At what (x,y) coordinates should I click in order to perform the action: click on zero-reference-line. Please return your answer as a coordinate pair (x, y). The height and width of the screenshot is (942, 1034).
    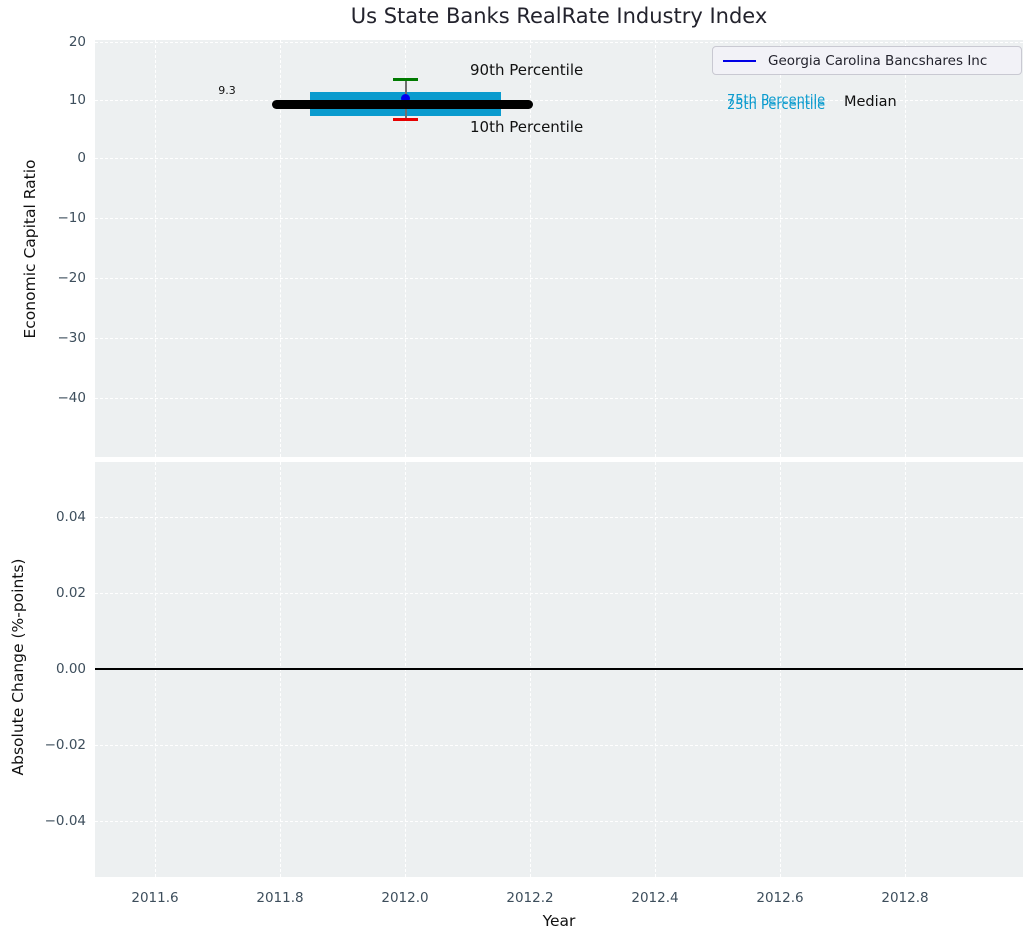
    Looking at the image, I should click on (559, 669).